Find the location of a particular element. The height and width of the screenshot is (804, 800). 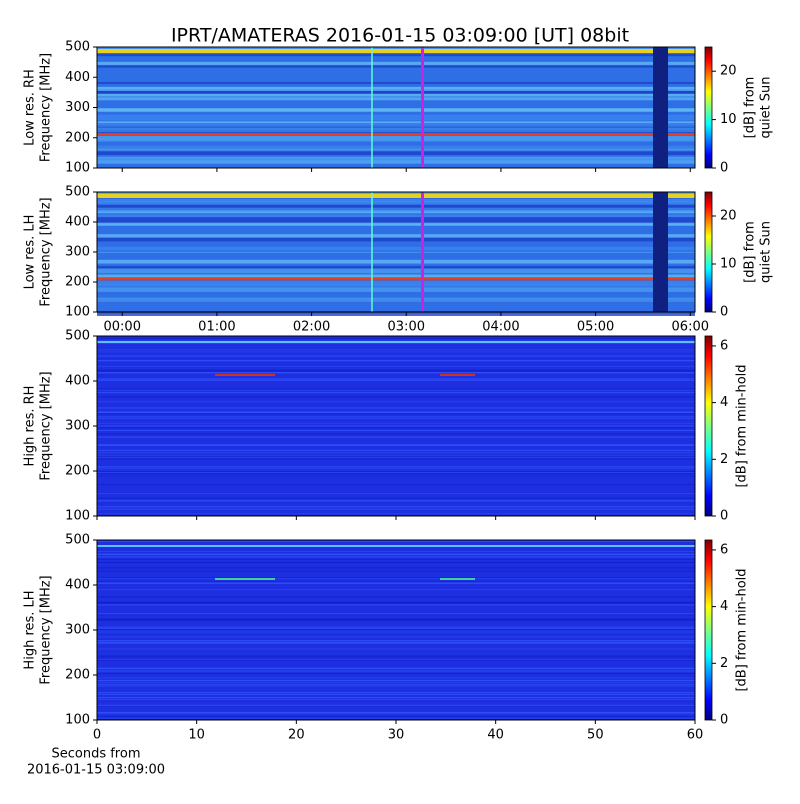

colorbar-tick-label: 2 is located at coordinates (724, 663).